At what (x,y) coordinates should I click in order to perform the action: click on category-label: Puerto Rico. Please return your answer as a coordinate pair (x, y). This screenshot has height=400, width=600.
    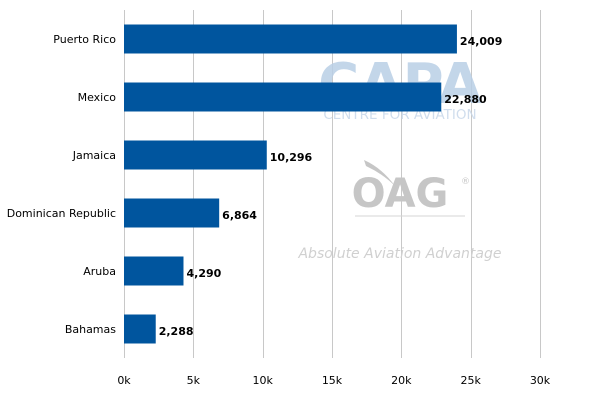
    Looking at the image, I should click on (84, 39).